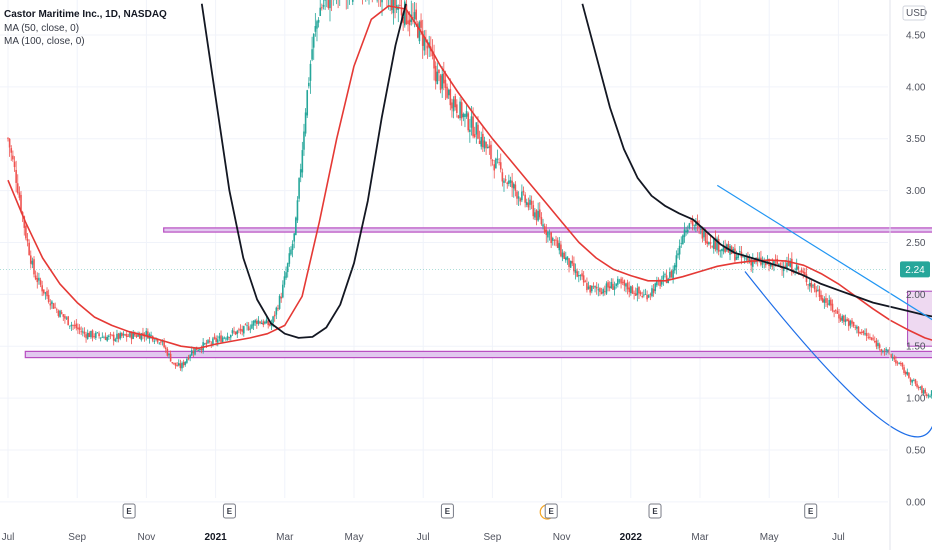 Image resolution: width=932 pixels, height=550 pixels. What do you see at coordinates (919, 318) in the screenshot?
I see `consolidation-rectangle` at bounding box center [919, 318].